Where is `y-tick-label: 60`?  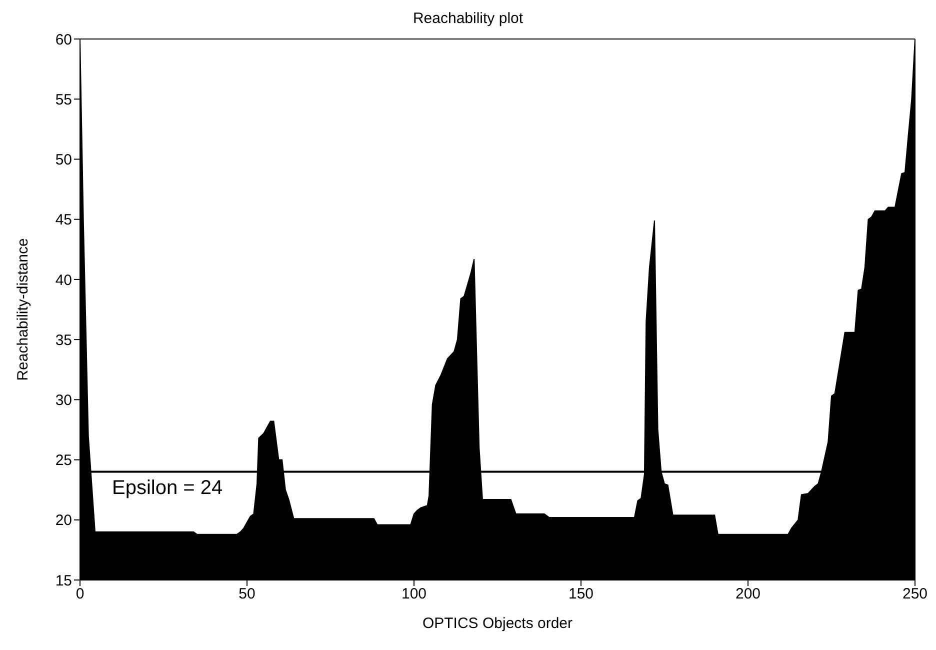 y-tick-label: 60 is located at coordinates (63, 39).